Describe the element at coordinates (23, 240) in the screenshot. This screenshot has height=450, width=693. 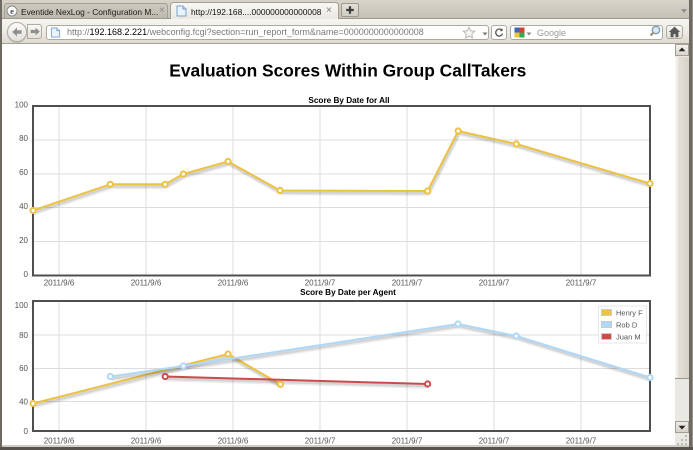
I see `svg-text: 20` at that location.